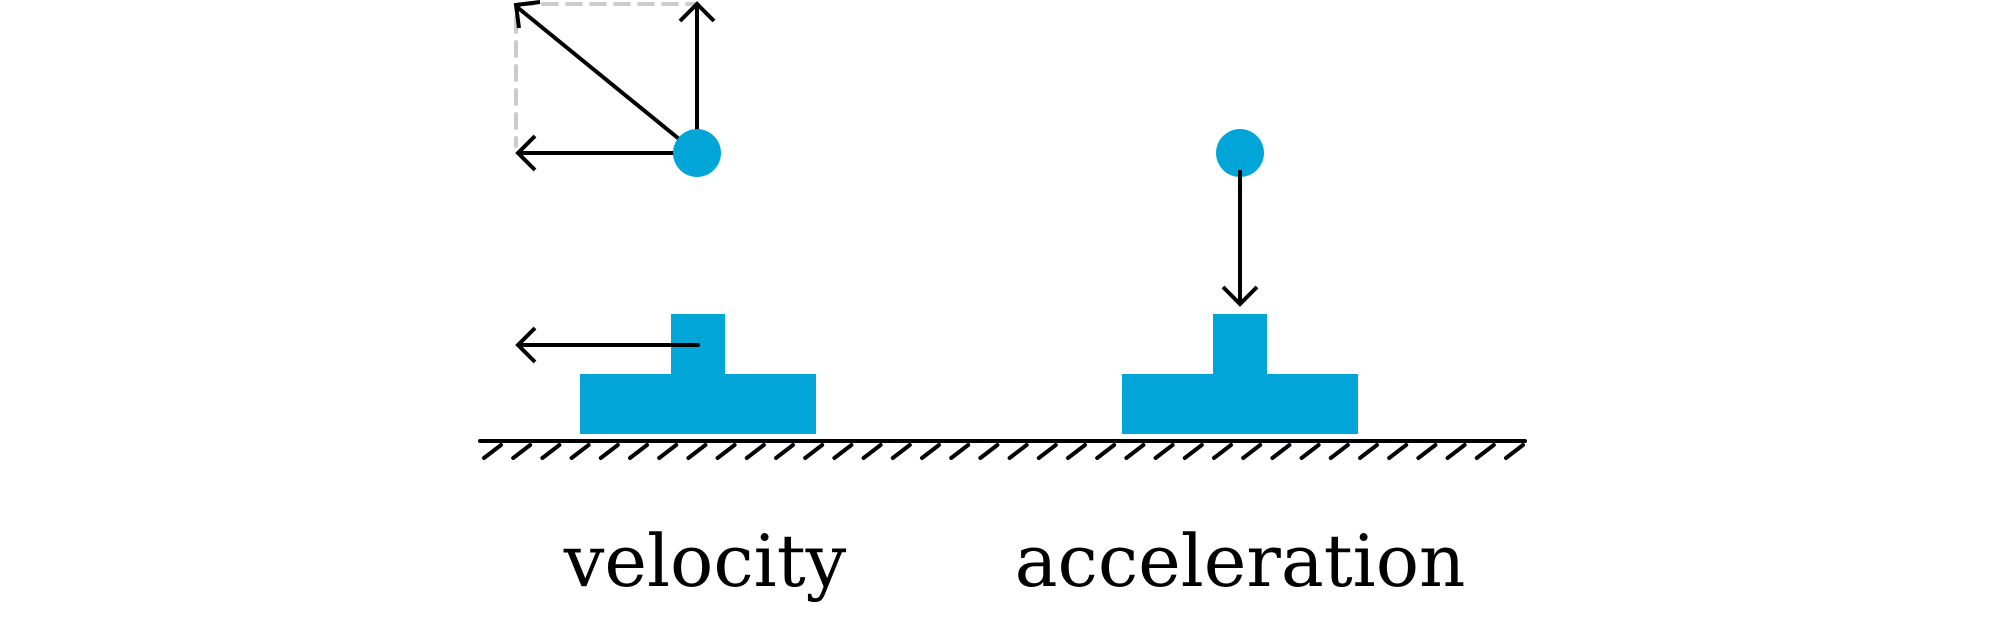  What do you see at coordinates (1240, 404) in the screenshot?
I see `cart-acceleration-base` at bounding box center [1240, 404].